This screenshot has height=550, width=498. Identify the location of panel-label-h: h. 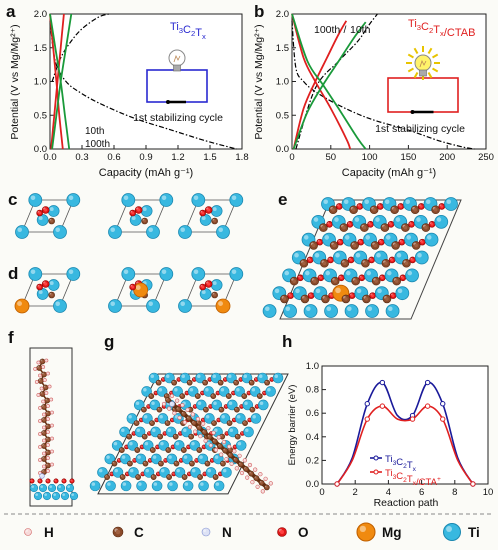
(287, 341).